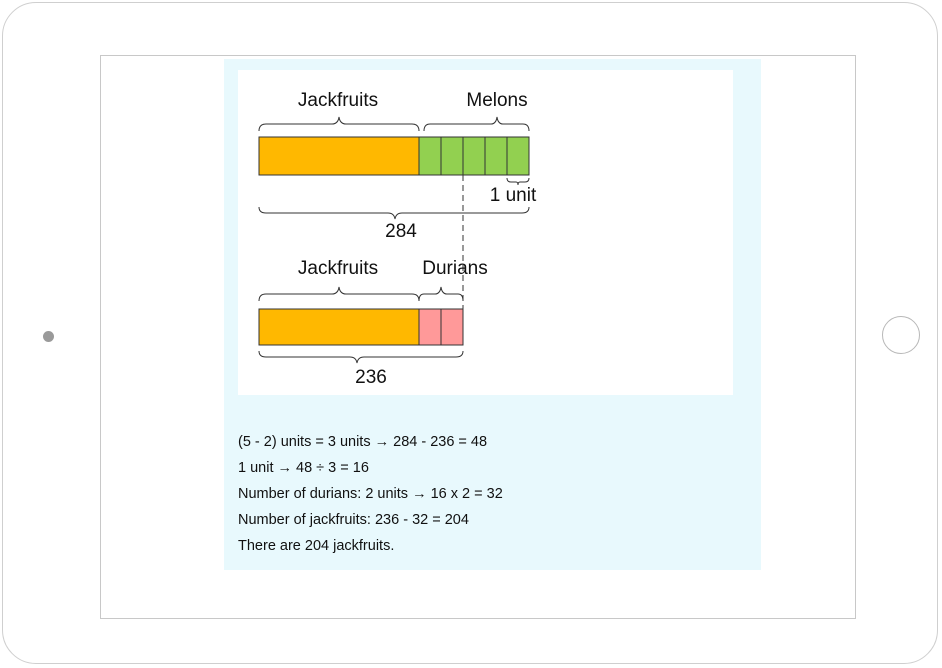  Describe the element at coordinates (339, 327) in the screenshot. I see `bottom-jackfruits-bar` at that location.